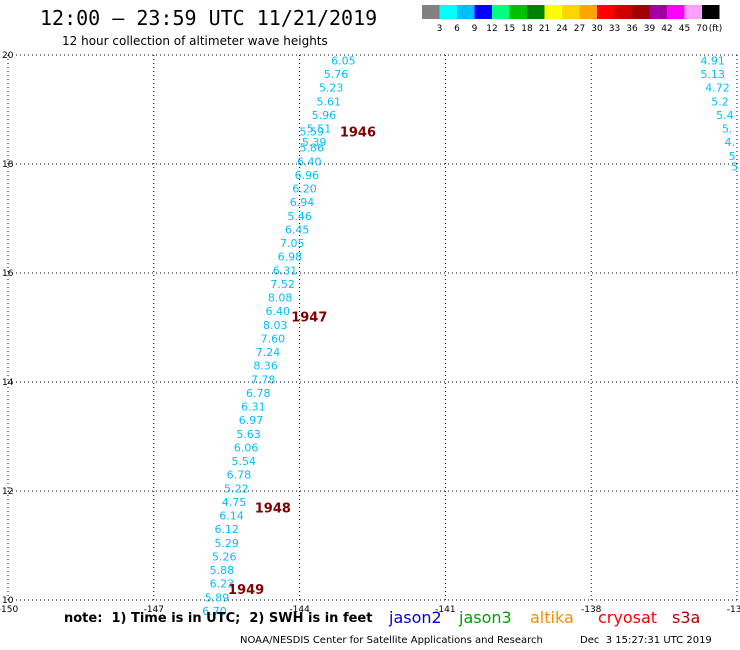 Image resolution: width=740 pixels, height=650 pixels. I want to click on colorbar-label: 45, so click(684, 29).